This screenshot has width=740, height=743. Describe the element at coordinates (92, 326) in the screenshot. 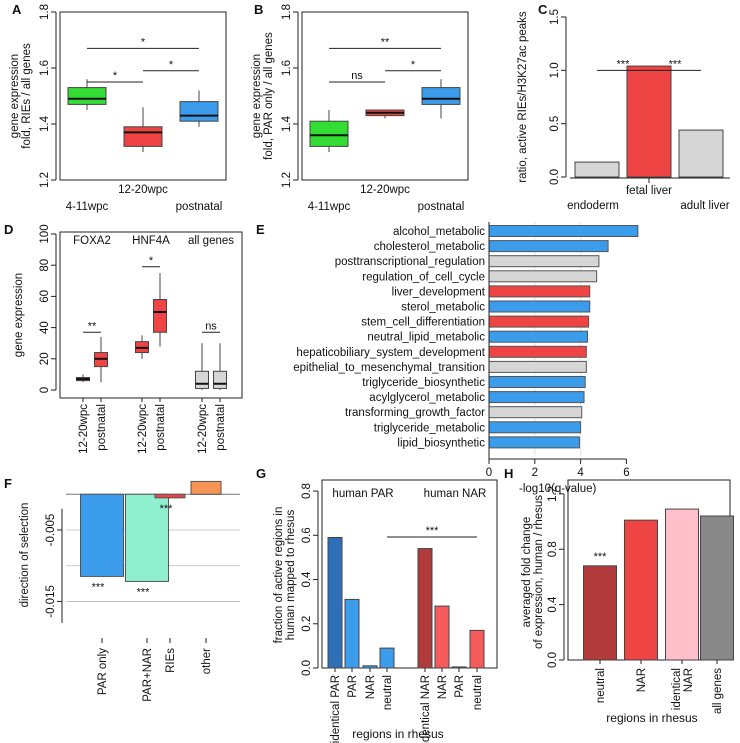

I see `panel-d-sig-label: **` at that location.